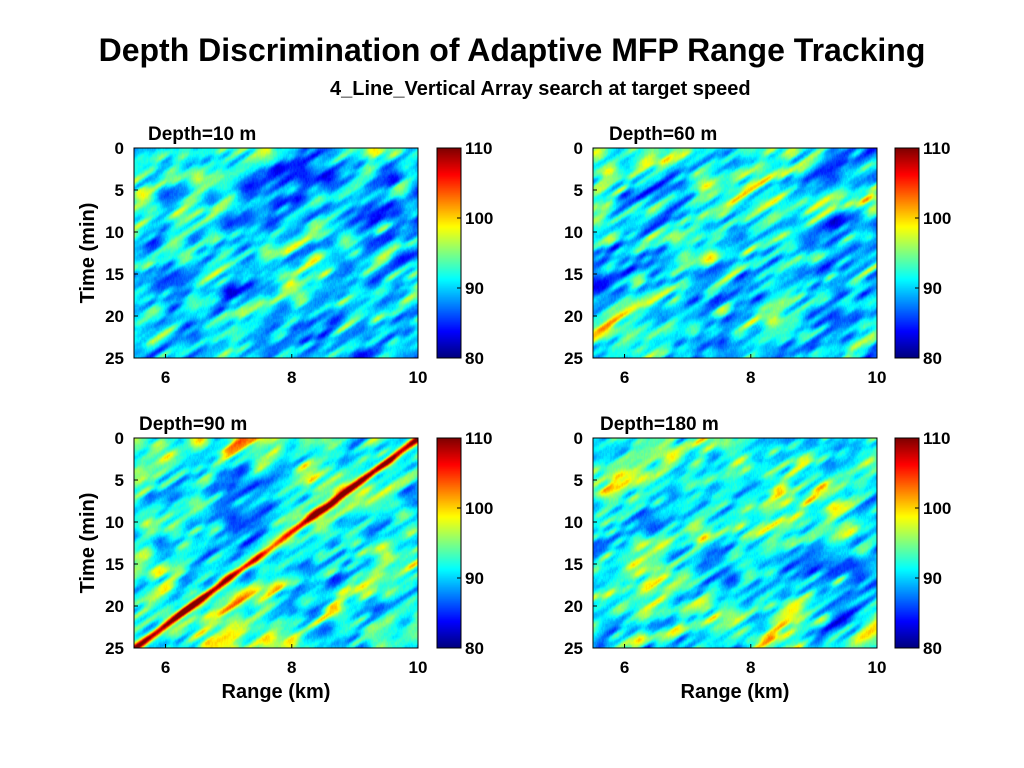 Image resolution: width=1024 pixels, height=768 pixels. What do you see at coordinates (193, 424) in the screenshot?
I see `panel-title: Depth=90 m` at bounding box center [193, 424].